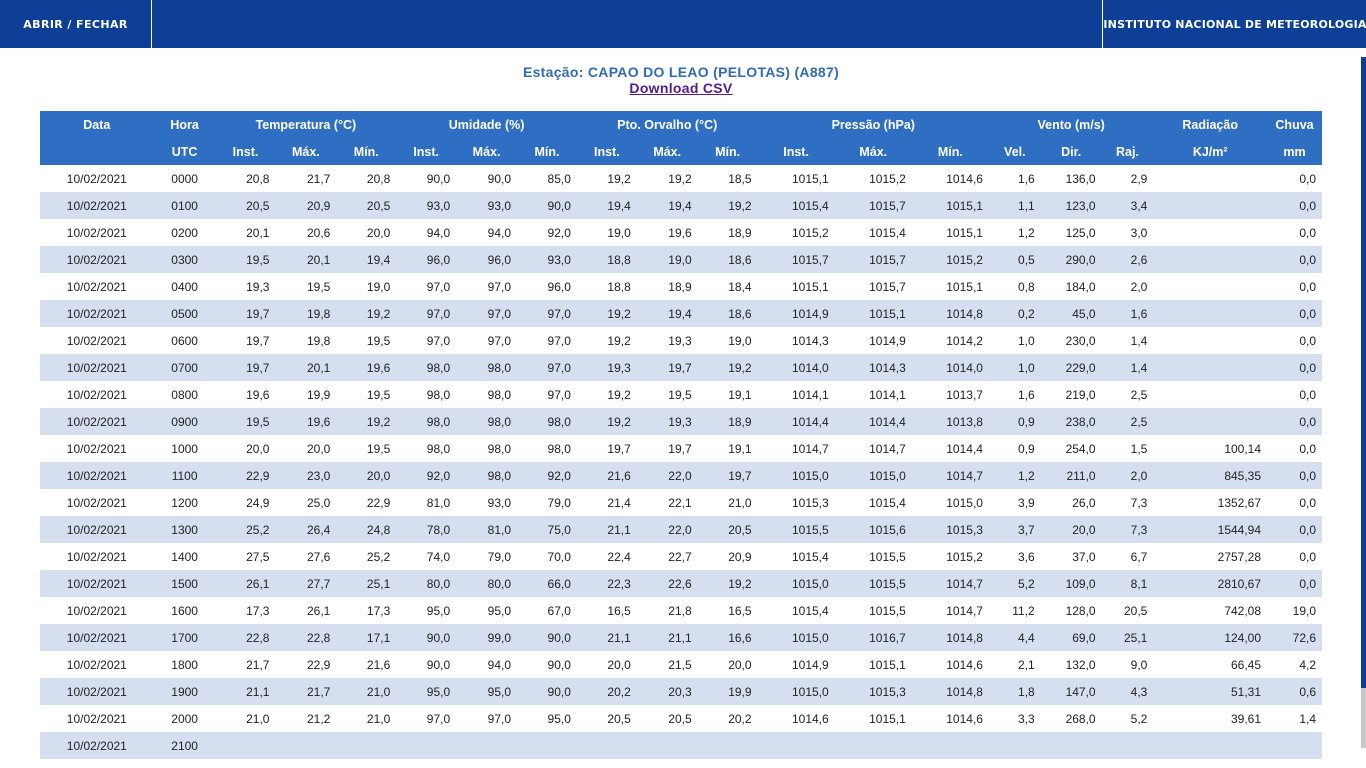 The height and width of the screenshot is (768, 1366). What do you see at coordinates (1210, 691) in the screenshot?
I see `table-cell: 51,31` at bounding box center [1210, 691].